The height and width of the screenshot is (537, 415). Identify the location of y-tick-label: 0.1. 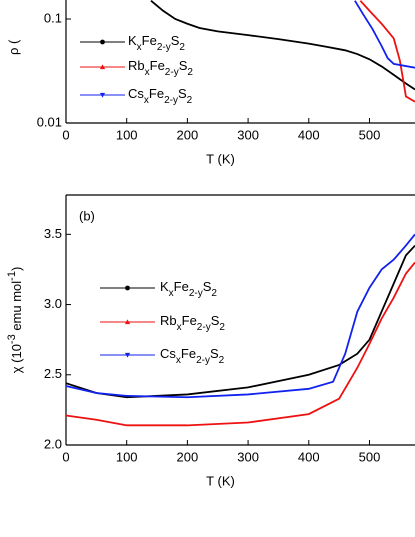
(53, 17).